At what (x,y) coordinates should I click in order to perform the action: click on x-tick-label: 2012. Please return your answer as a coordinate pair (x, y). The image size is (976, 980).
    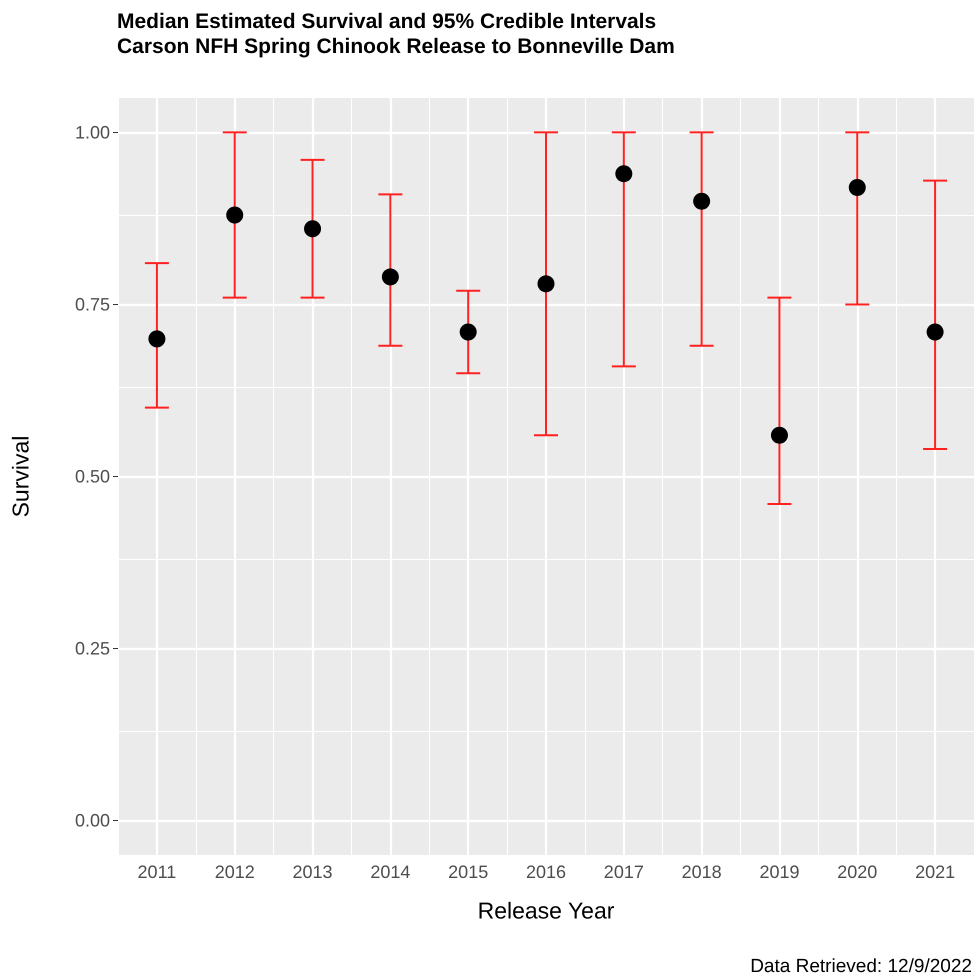
    Looking at the image, I should click on (234, 872).